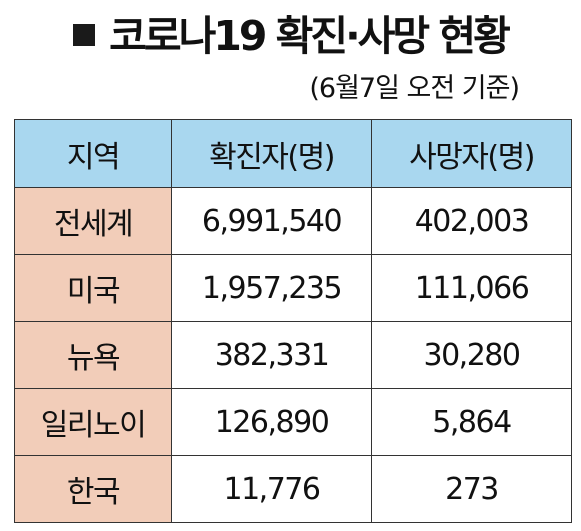 The height and width of the screenshot is (531, 581). I want to click on confirmed-cell: 11,776, so click(271, 489).